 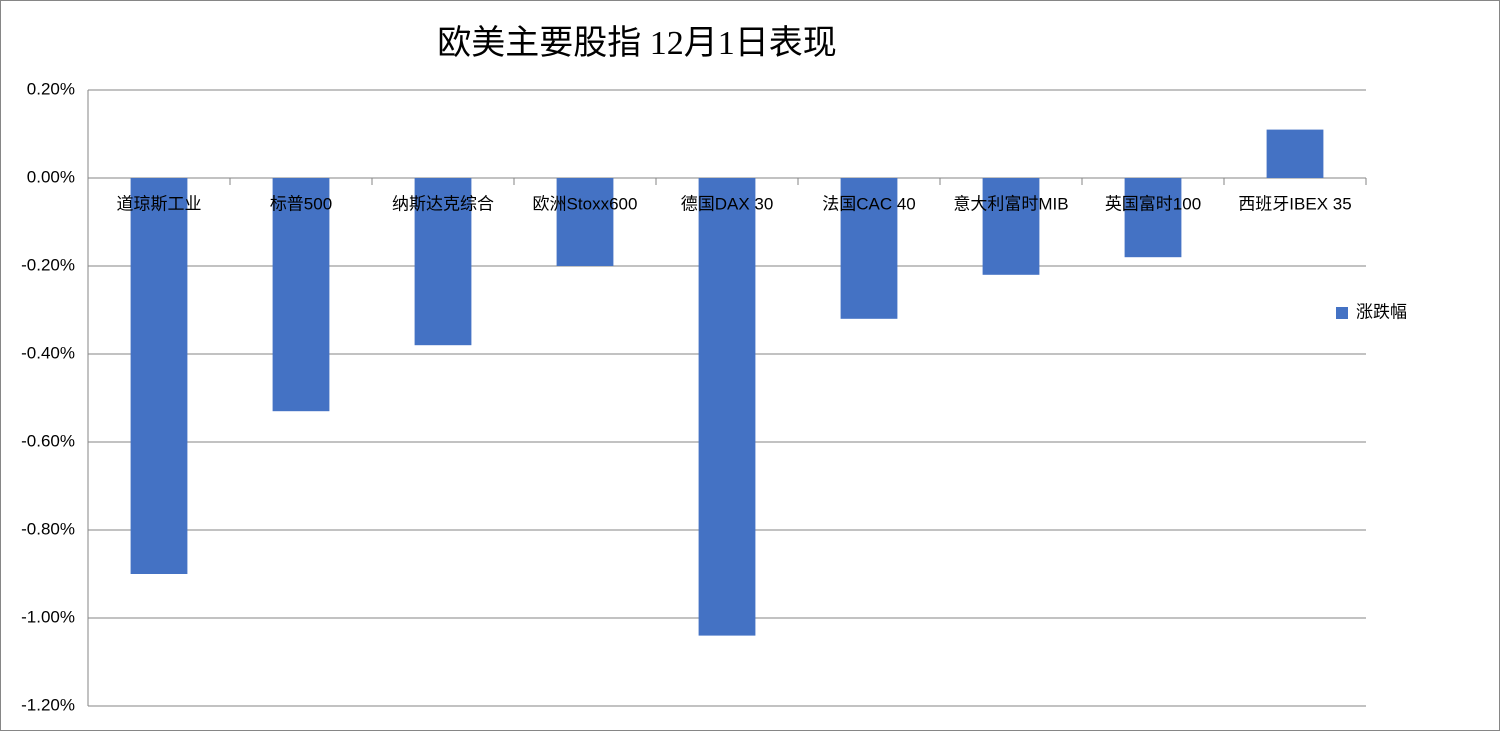 What do you see at coordinates (869, 203) in the screenshot?
I see `x-tick-label: 法国CAC 40` at bounding box center [869, 203].